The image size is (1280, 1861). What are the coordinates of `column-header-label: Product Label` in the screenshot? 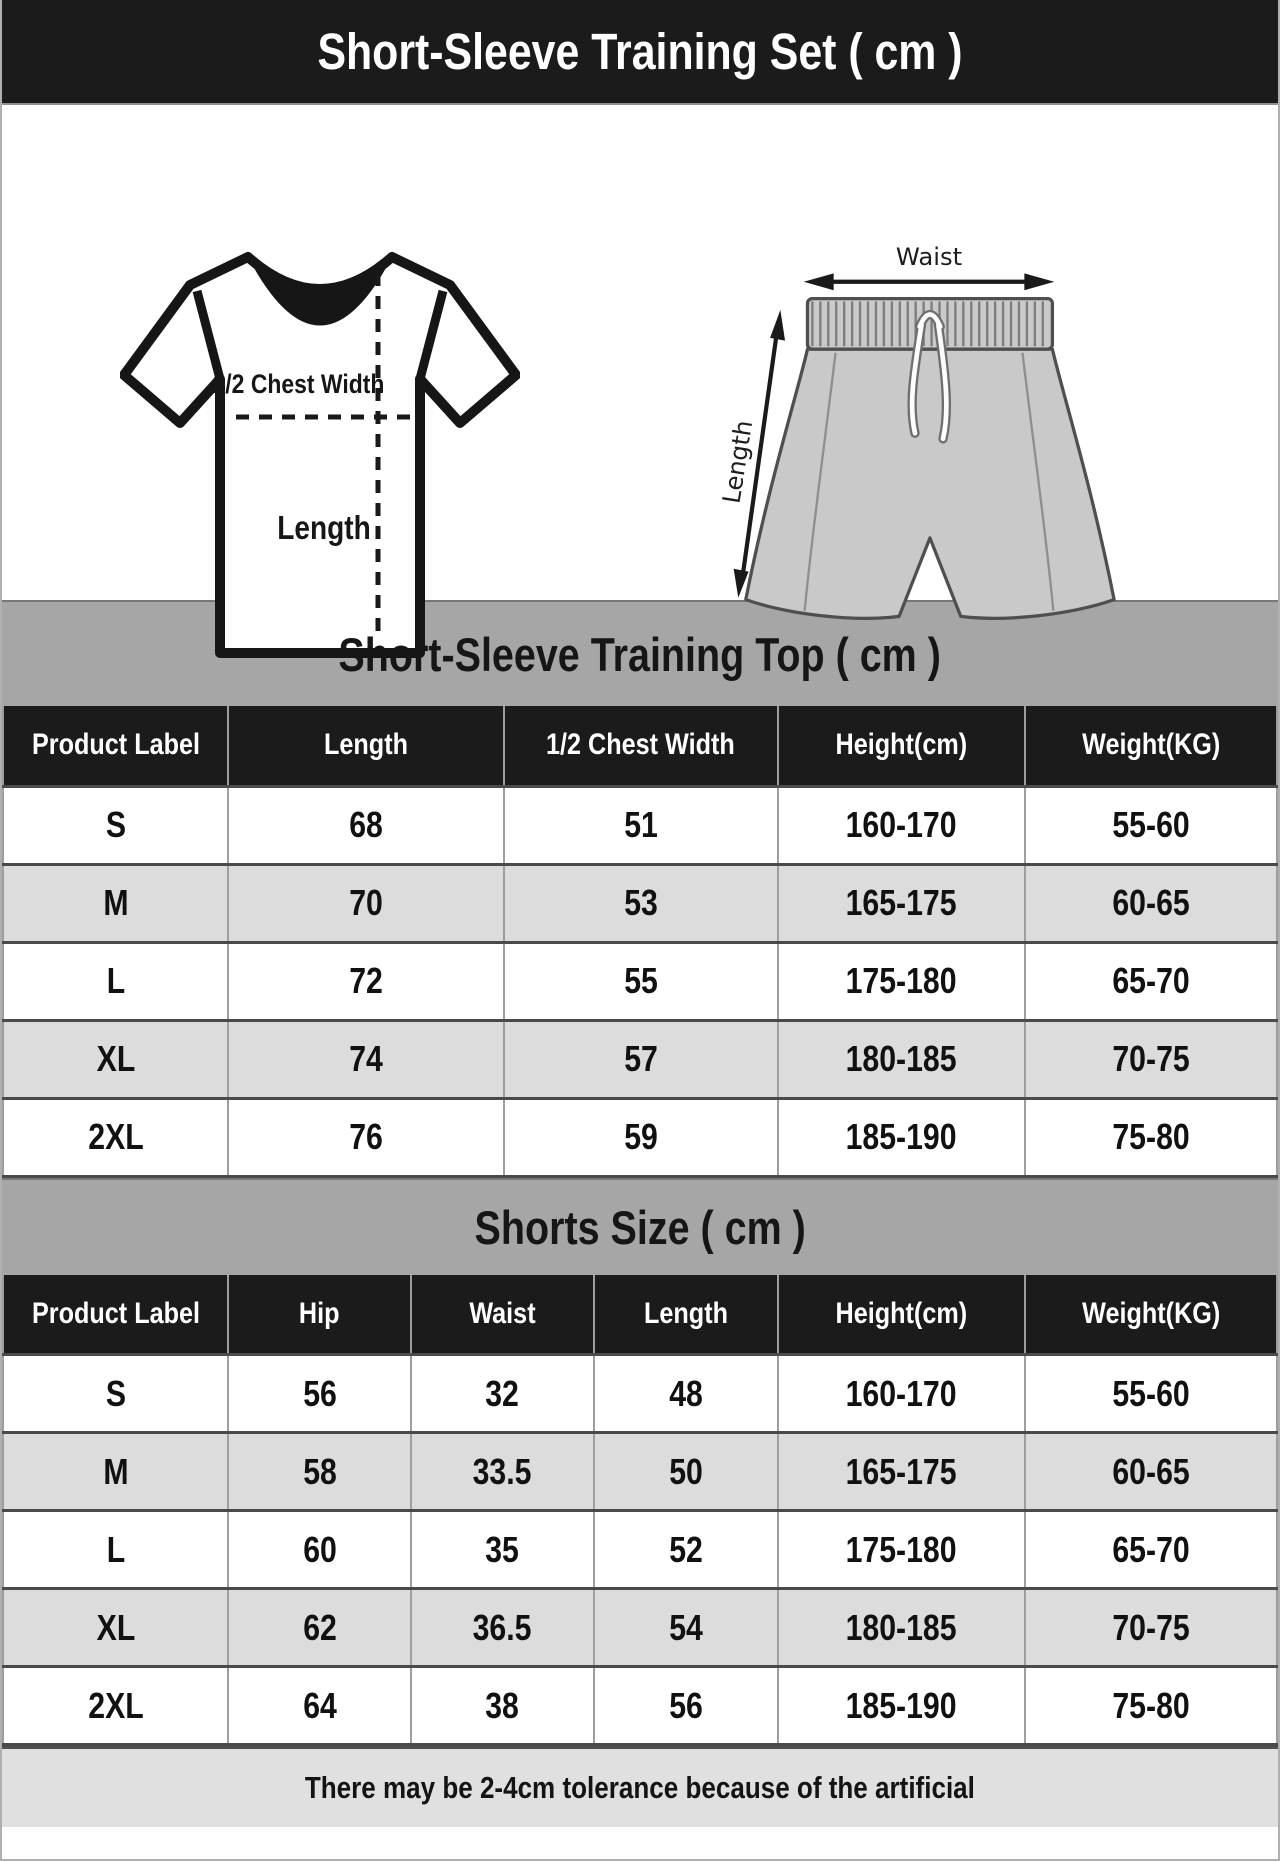 It's located at (115, 745).